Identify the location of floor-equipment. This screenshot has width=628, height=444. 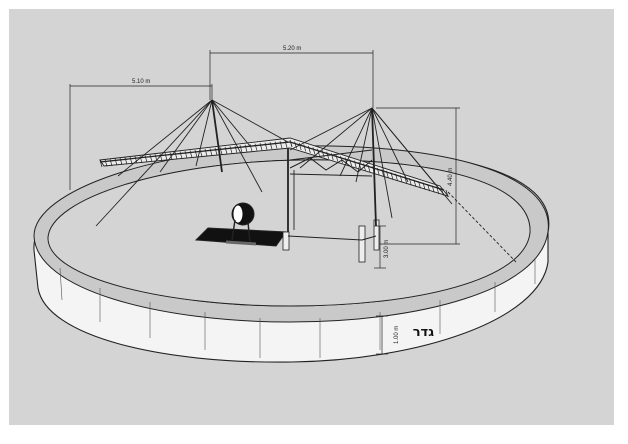
(287, 205).